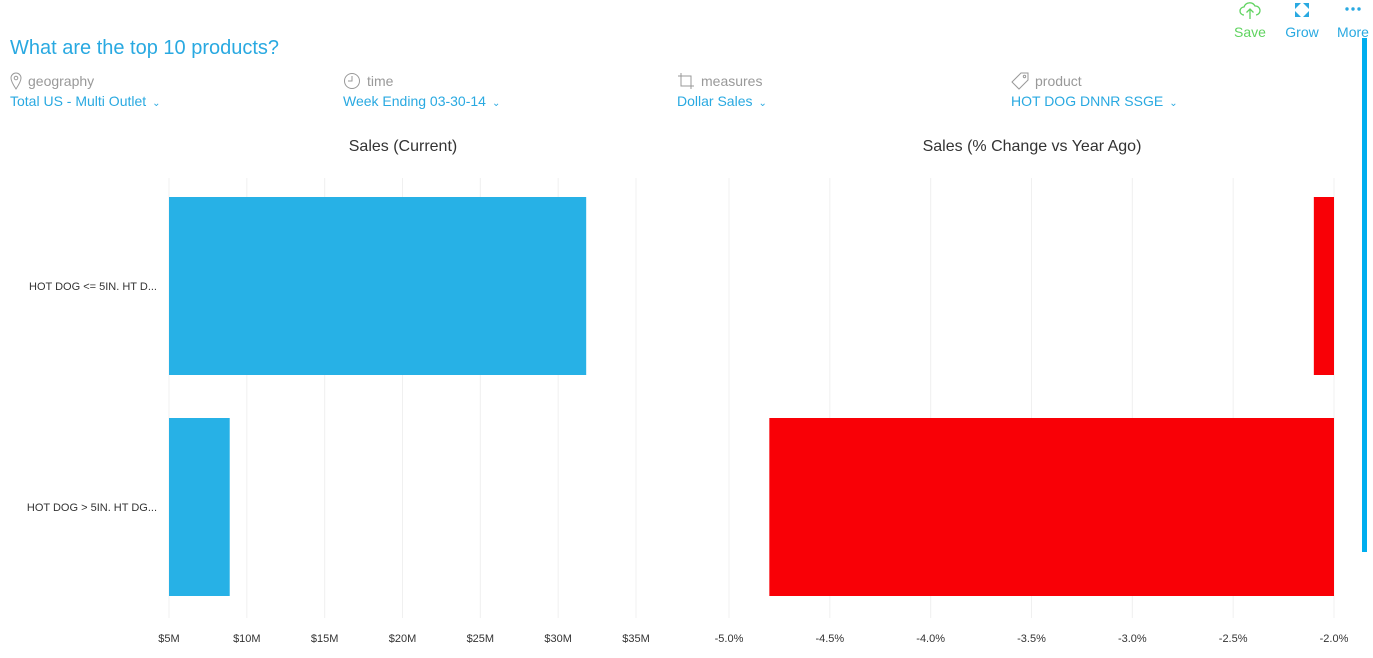 This screenshot has height=658, width=1373. Describe the element at coordinates (78, 101) in the screenshot. I see `filter-value: Total US - Multi Outlet` at that location.